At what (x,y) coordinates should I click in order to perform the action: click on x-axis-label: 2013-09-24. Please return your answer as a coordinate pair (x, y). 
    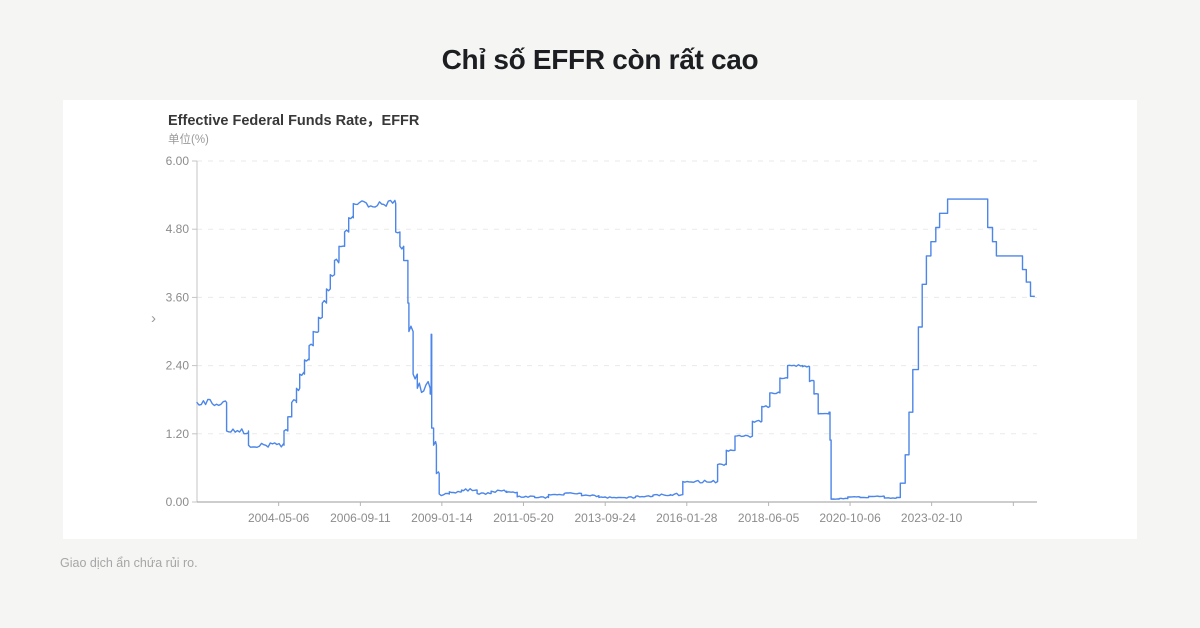
    Looking at the image, I should click on (606, 518).